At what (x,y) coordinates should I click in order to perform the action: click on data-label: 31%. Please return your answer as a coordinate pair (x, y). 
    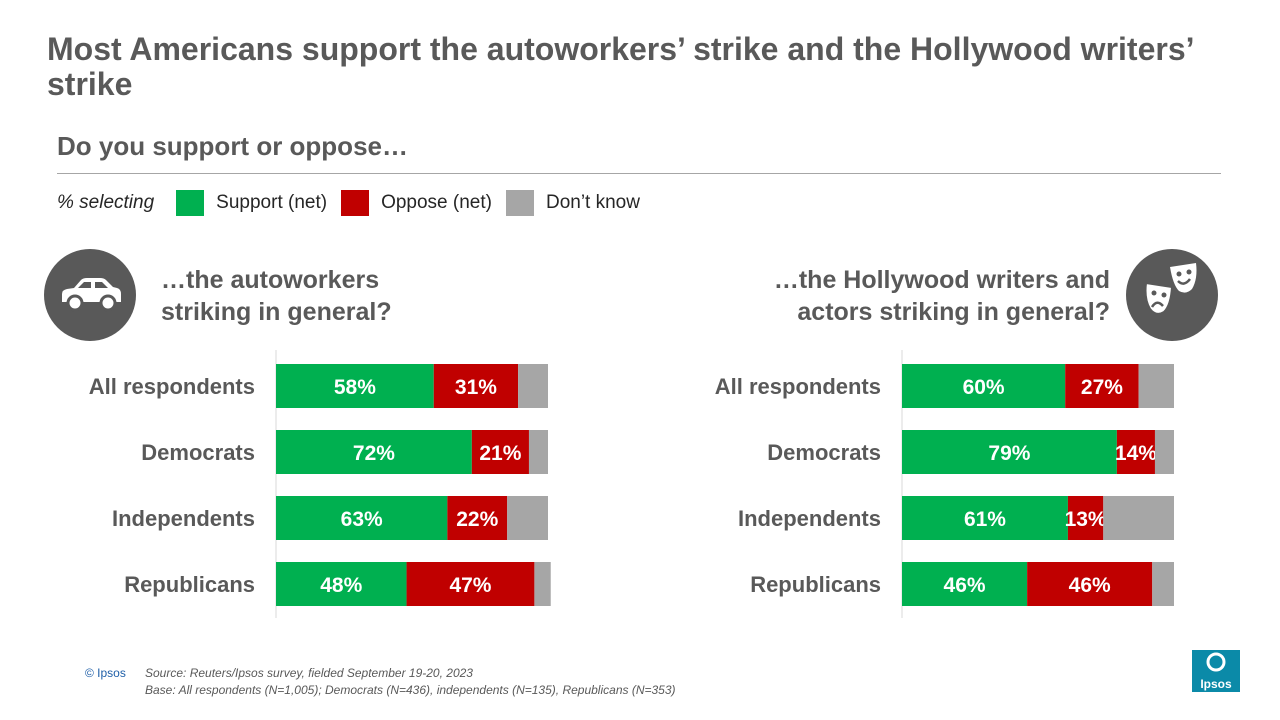
    Looking at the image, I should click on (476, 387).